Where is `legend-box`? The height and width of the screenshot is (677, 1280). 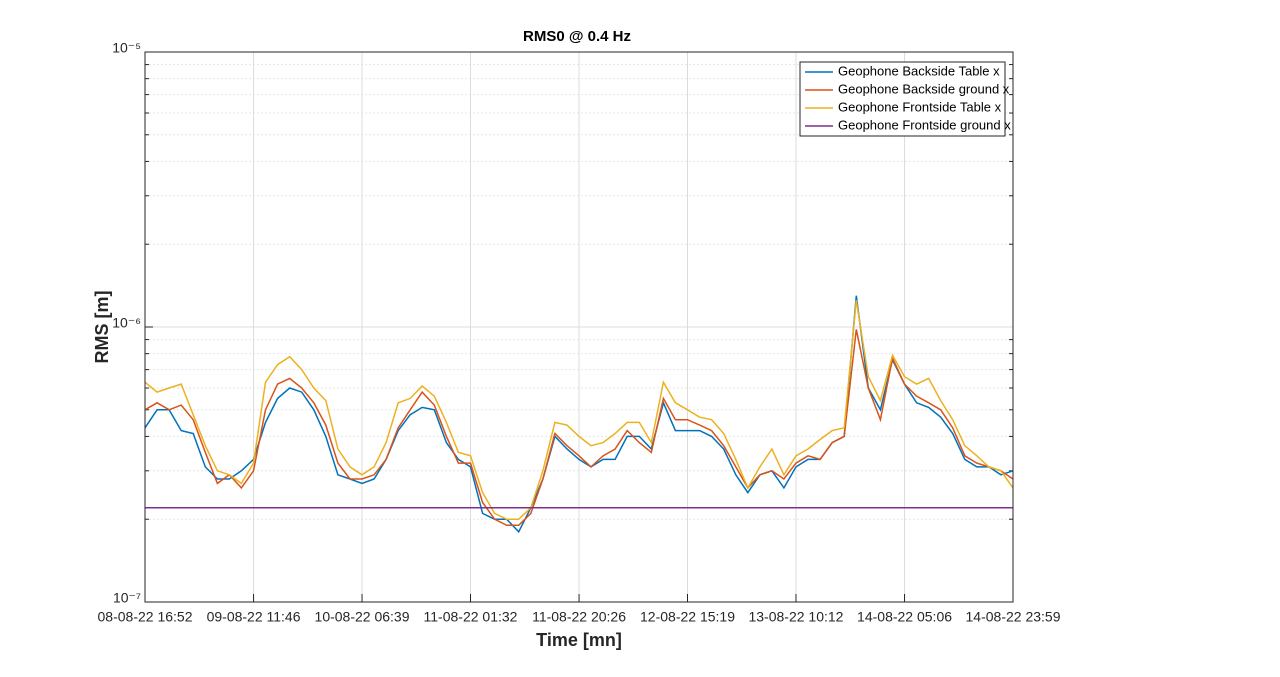
legend-box is located at coordinates (902, 99).